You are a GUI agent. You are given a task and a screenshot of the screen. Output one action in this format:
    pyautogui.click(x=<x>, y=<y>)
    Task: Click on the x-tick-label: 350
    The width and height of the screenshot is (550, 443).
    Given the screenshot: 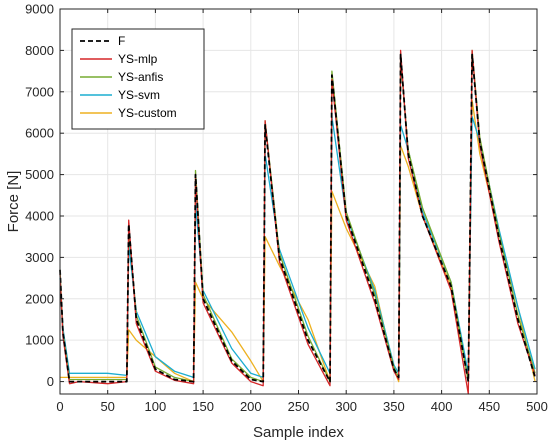 What is the action you would take?
    pyautogui.click(x=394, y=406)
    